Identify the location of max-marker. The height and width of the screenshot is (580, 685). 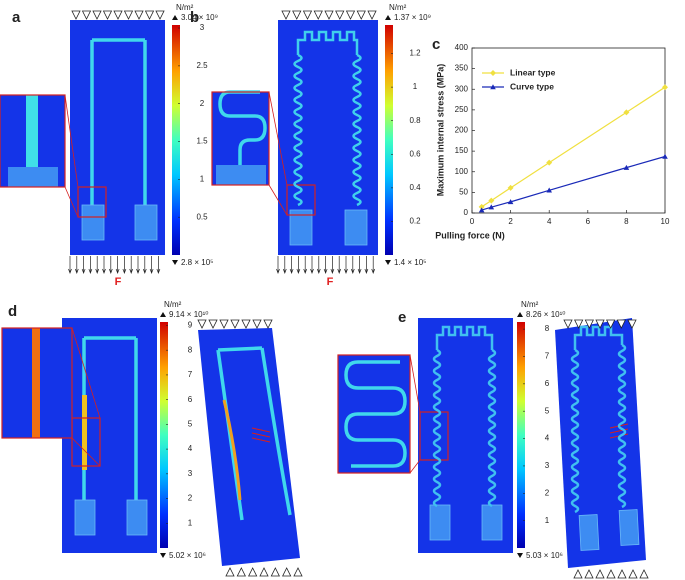
(175, 17).